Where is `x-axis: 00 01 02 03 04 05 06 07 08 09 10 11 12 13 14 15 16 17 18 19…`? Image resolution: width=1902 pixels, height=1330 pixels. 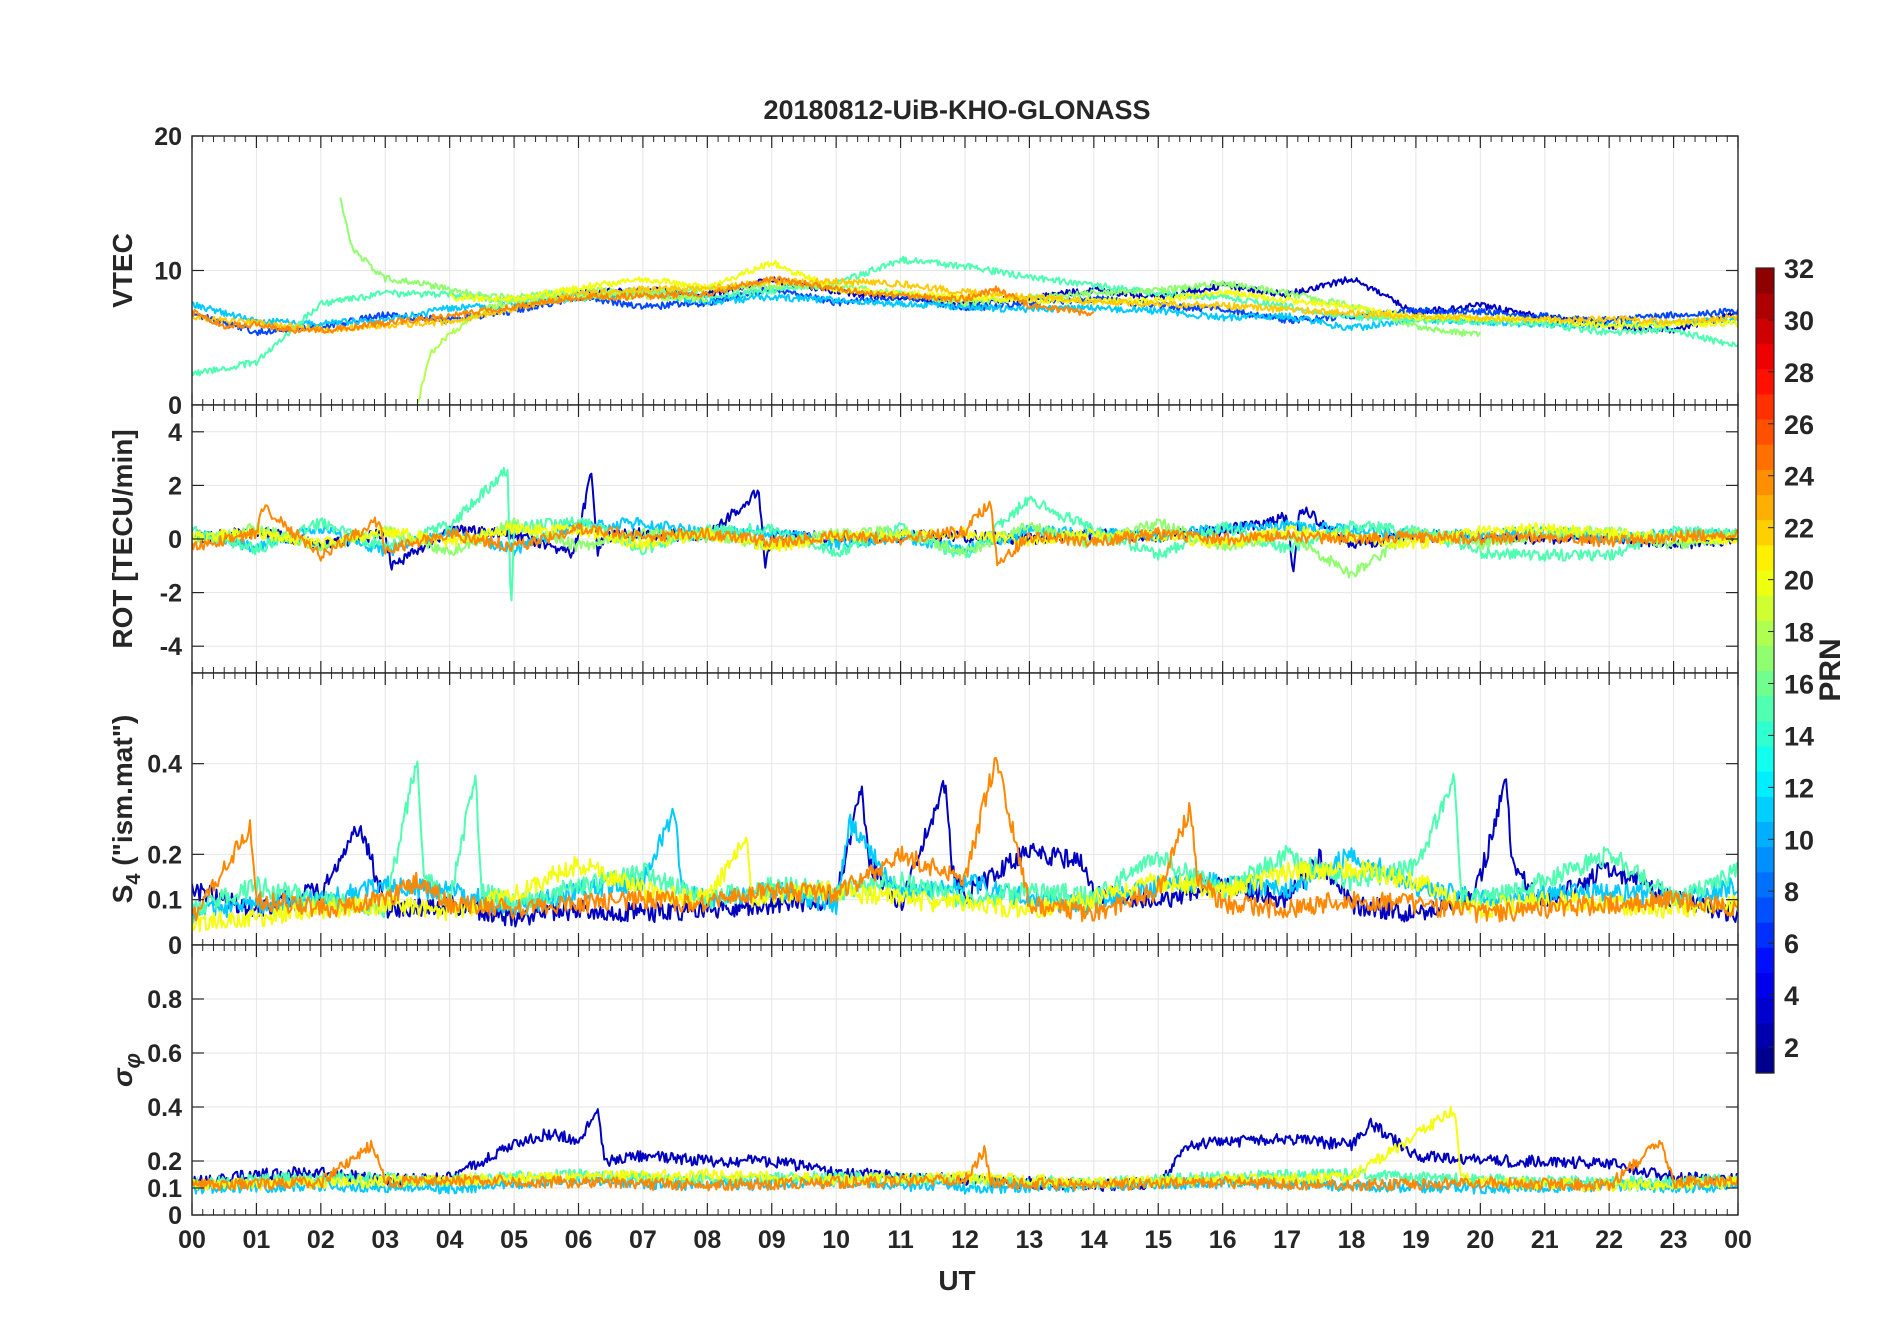 x-axis: 00 01 02 03 04 05 06 07 08 09 10 11 12 13 14 15 16 17 18 19… is located at coordinates (965, 1240).